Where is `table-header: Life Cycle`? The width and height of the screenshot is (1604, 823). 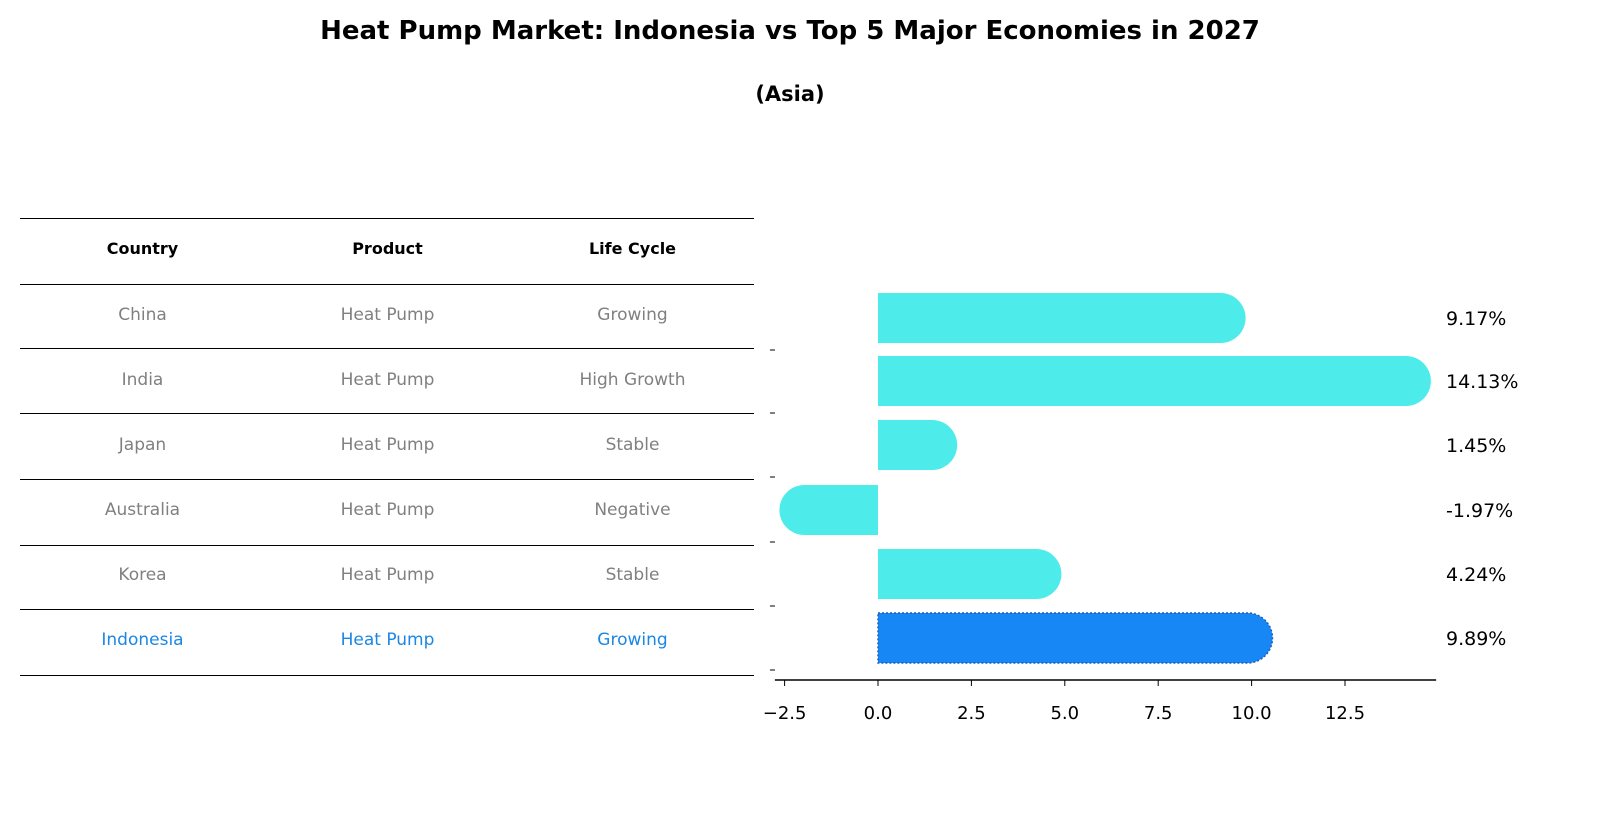 table-header: Life Cycle is located at coordinates (632, 248).